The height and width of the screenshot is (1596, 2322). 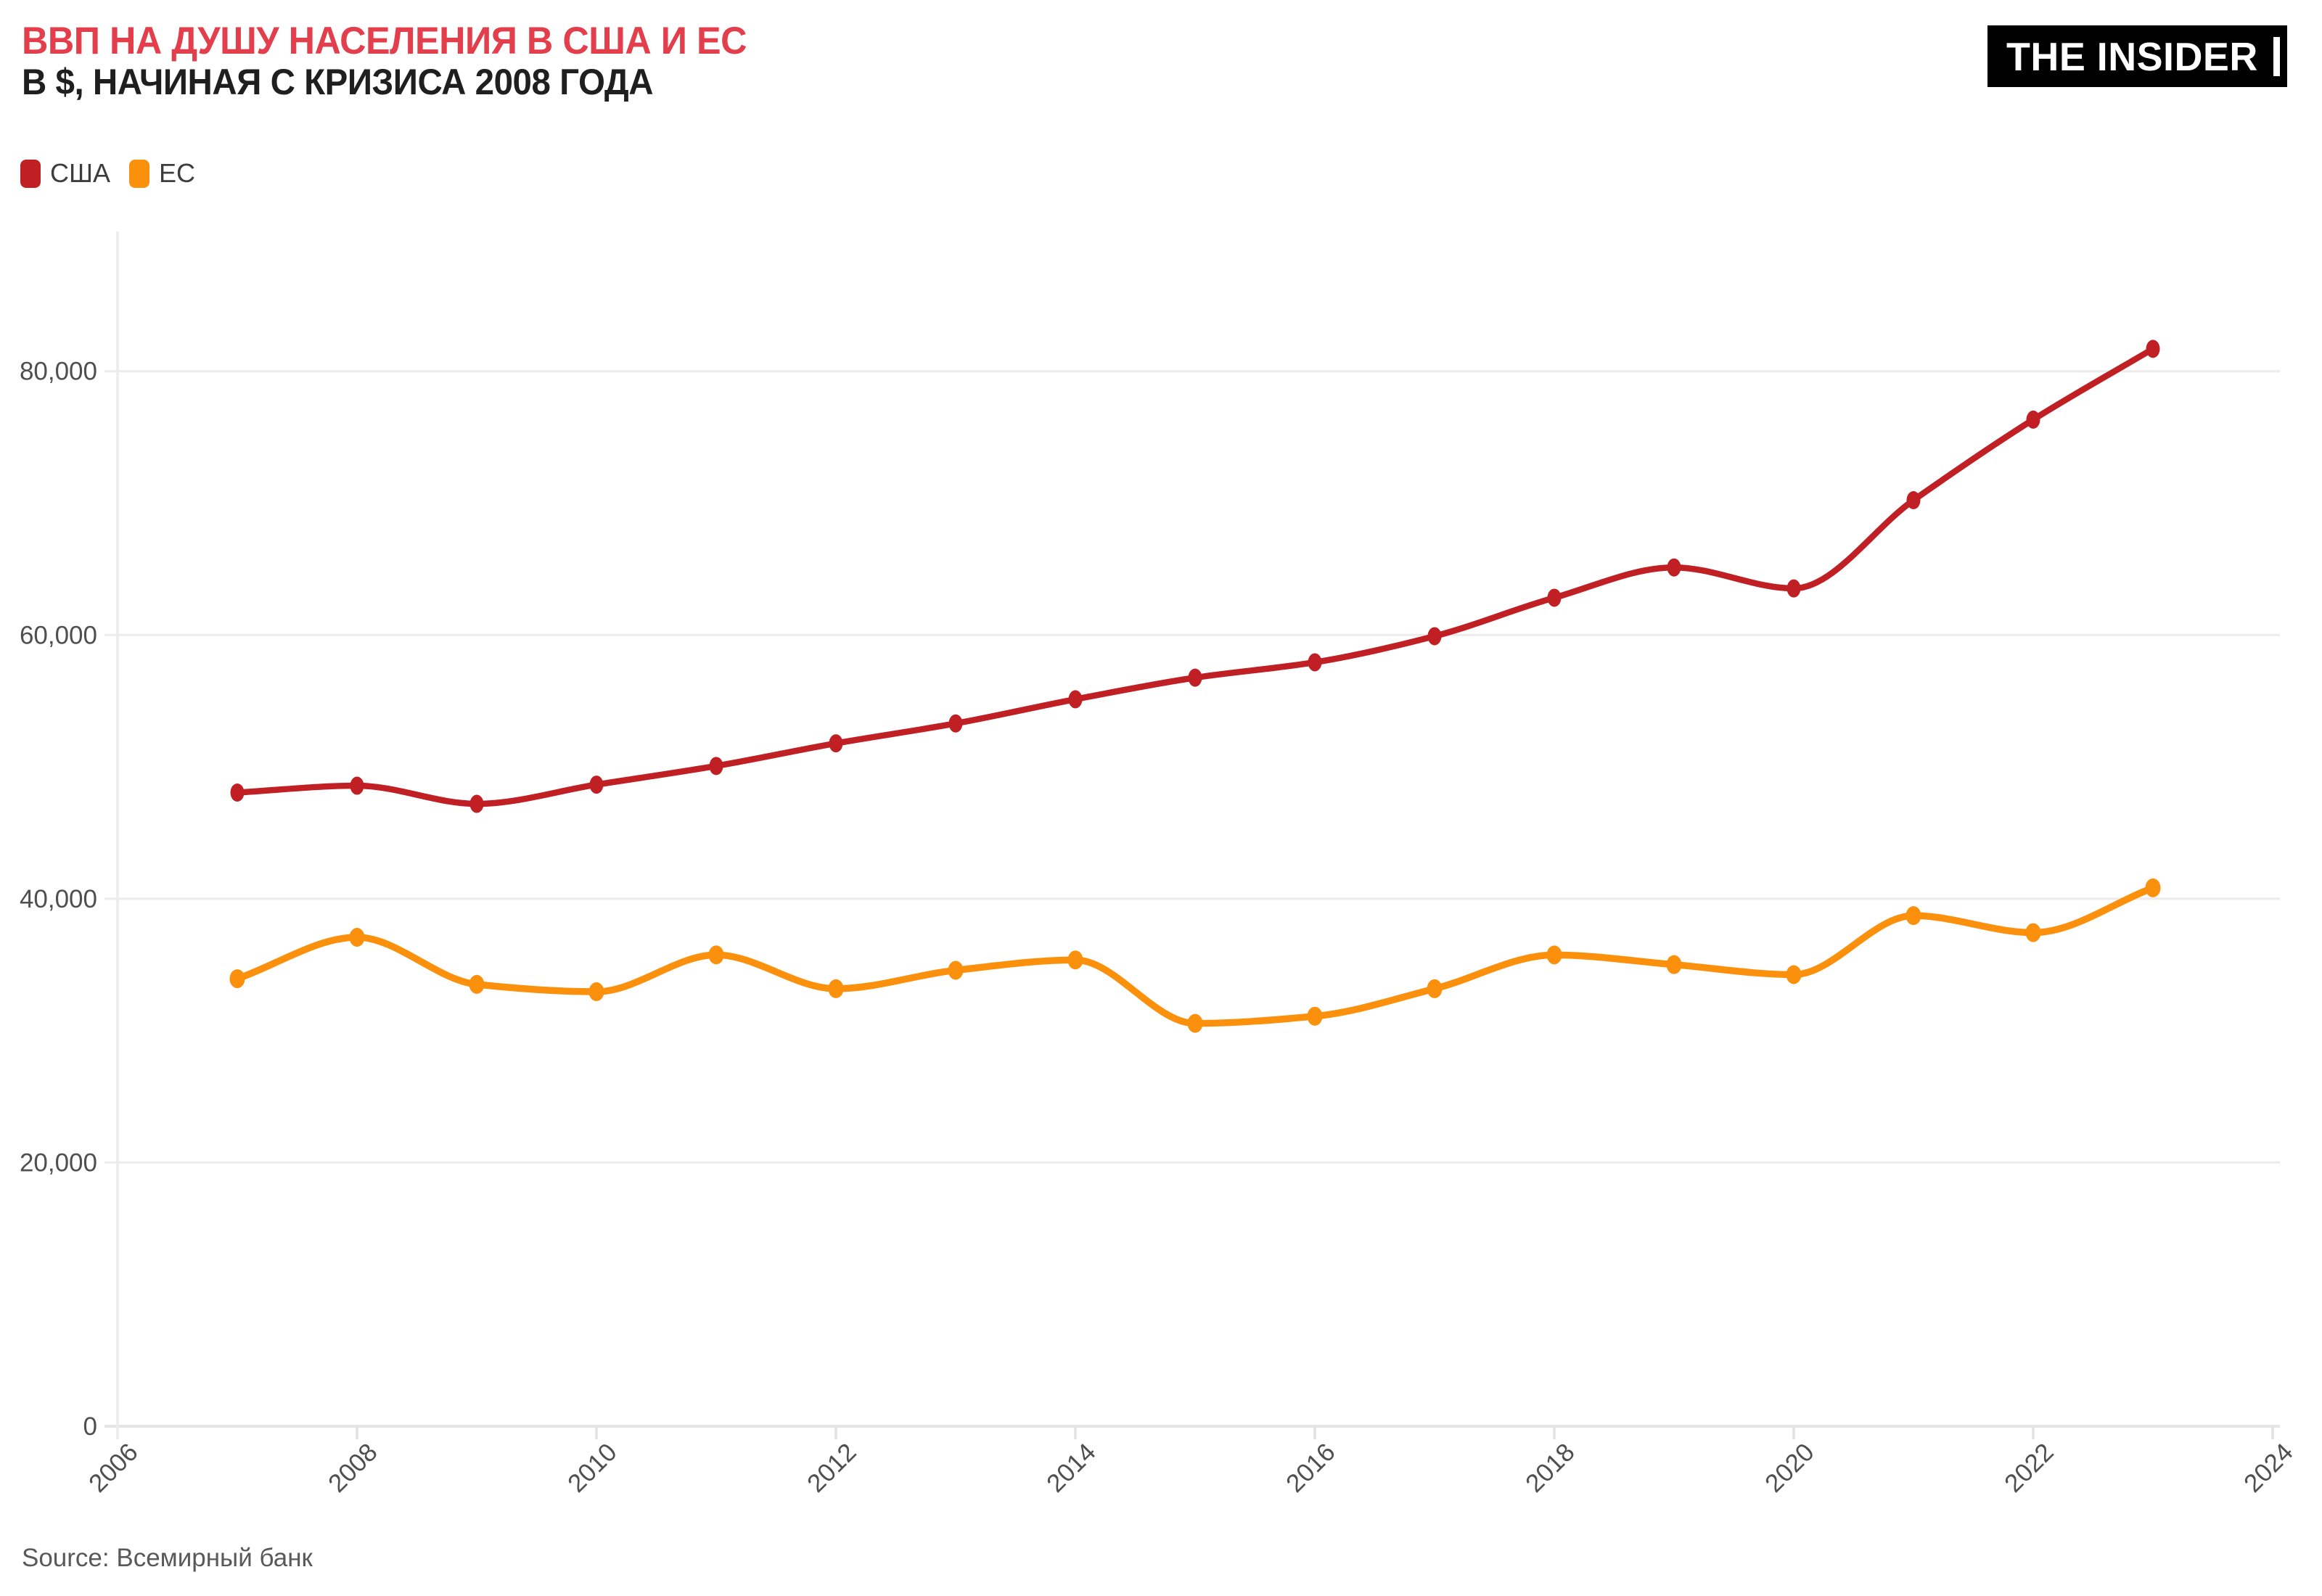 I want to click on x-tick-label: 2010, so click(x=592, y=1468).